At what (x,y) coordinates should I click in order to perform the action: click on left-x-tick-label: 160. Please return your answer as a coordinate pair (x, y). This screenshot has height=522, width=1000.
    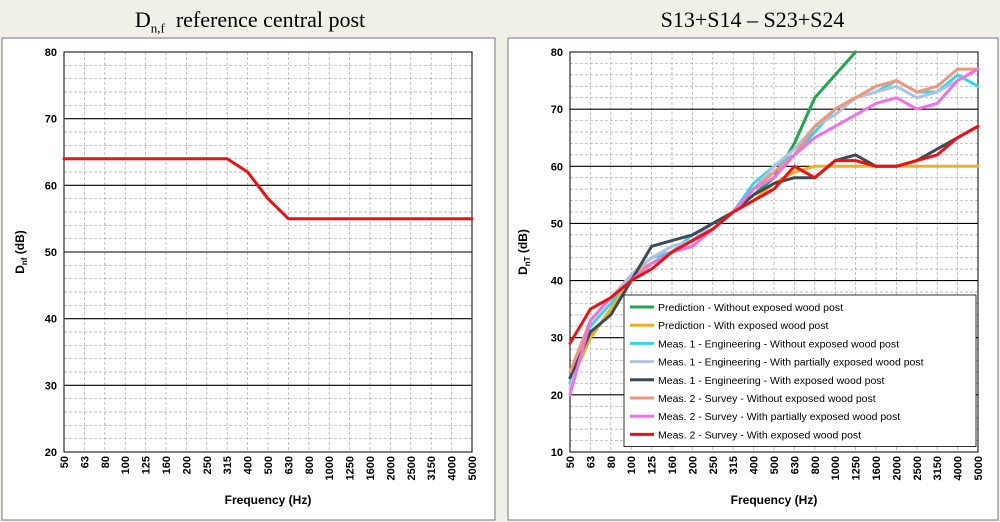
    Looking at the image, I should click on (167, 465).